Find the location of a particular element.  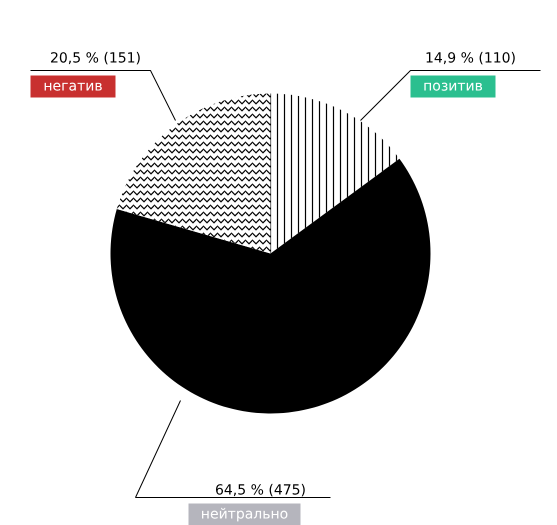

data-label: 20,5 % (151) is located at coordinates (96, 58).